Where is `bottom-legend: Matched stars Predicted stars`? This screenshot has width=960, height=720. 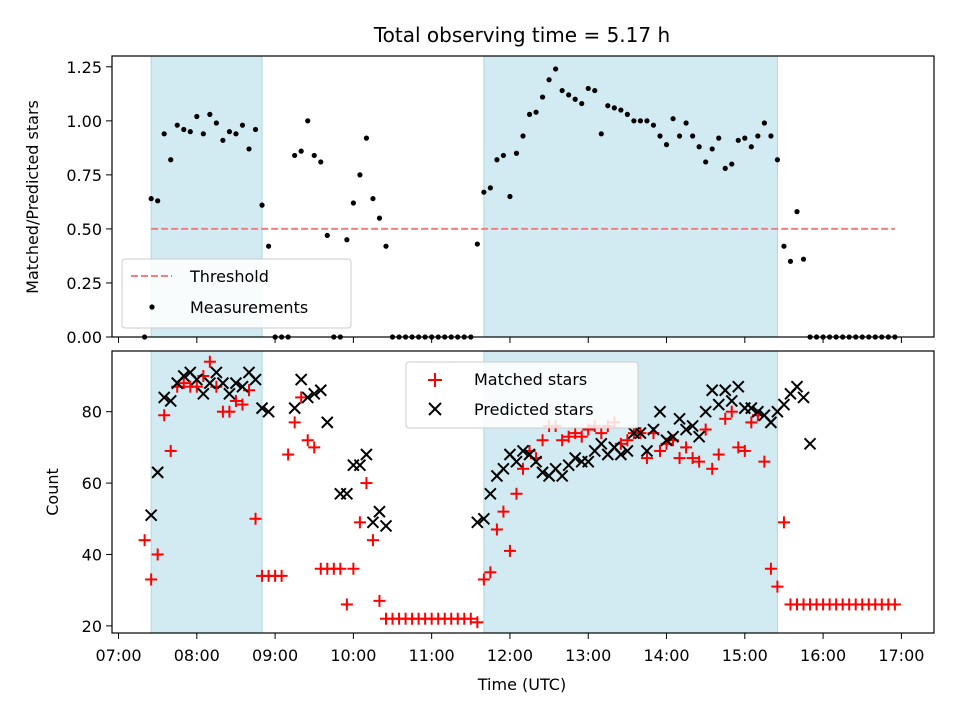
bottom-legend: Matched stars Predicted stars is located at coordinates (522, 395).